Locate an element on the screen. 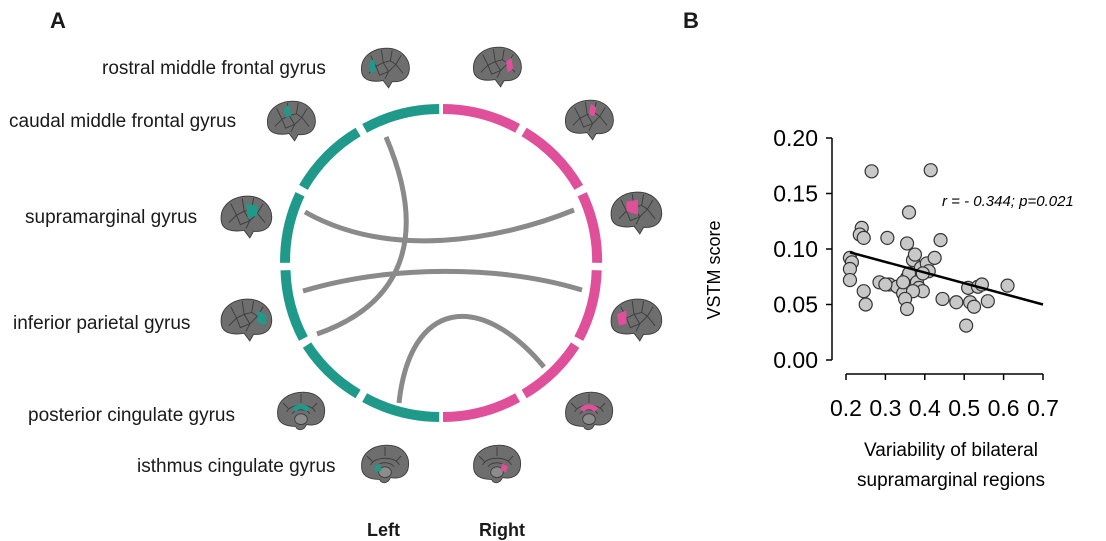 Image resolution: width=1106 pixels, height=541 pixels. y-axis-label: VSTM score is located at coordinates (714, 269).